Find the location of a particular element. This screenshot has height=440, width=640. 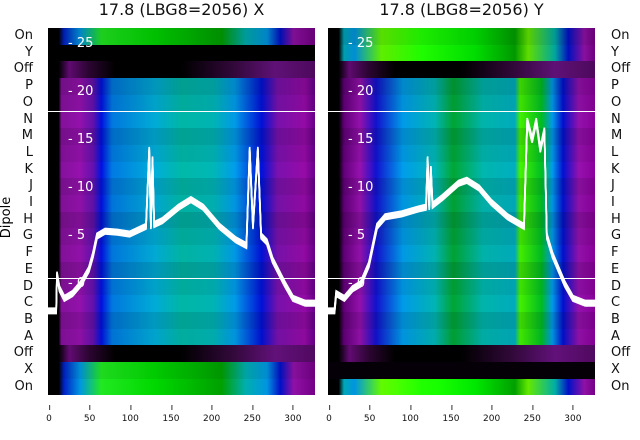

row-label-right: H is located at coordinates (616, 219).